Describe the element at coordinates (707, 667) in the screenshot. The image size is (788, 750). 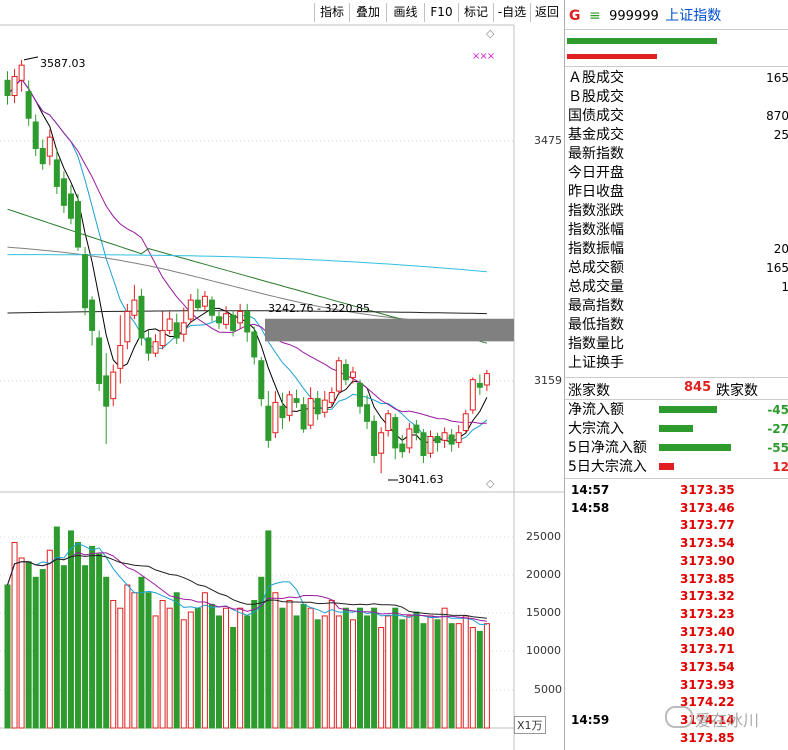
I see `tick-price: 3173.54` at that location.